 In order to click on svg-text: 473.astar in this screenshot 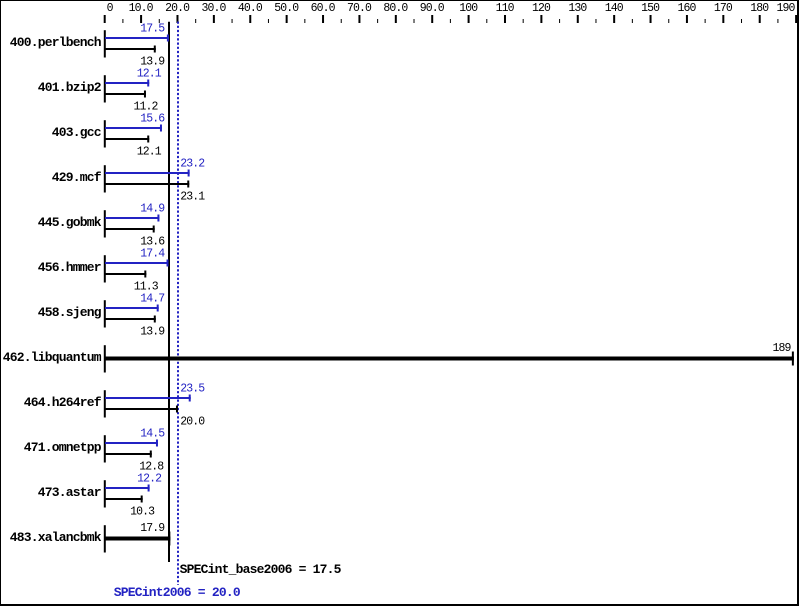, I will do `click(69, 492)`.